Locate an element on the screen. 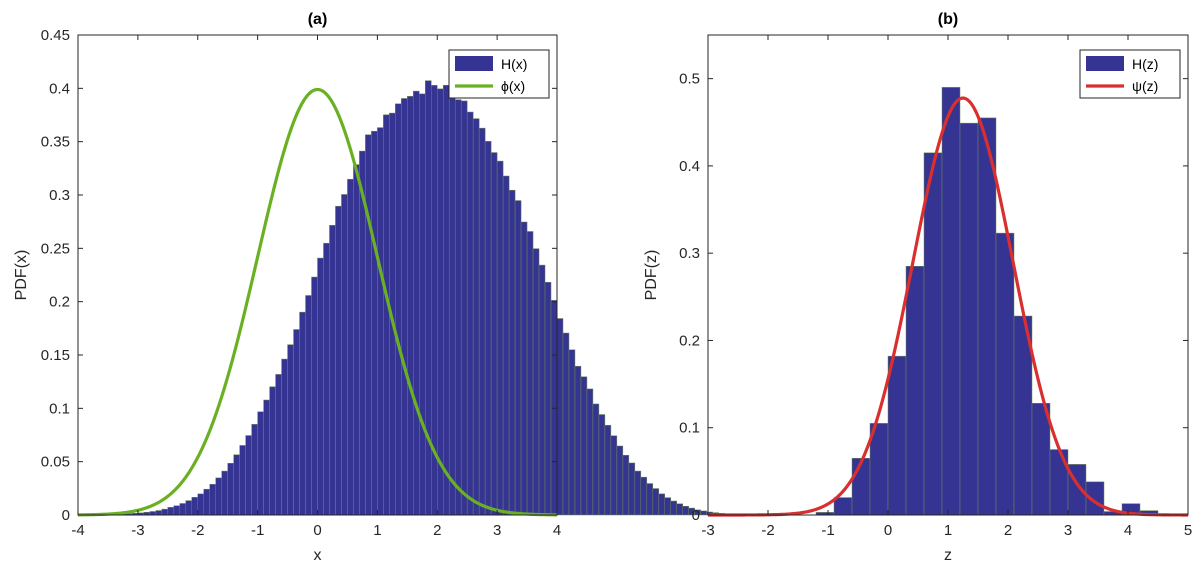 This screenshot has width=1200, height=569. x-tick-label: -2 is located at coordinates (197, 530).